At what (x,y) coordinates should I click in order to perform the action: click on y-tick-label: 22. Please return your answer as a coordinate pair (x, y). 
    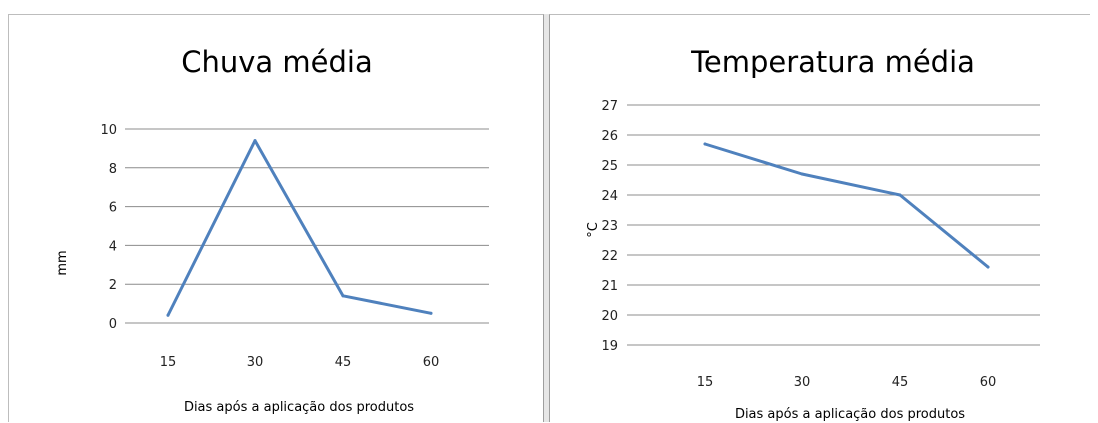
    Looking at the image, I should click on (609, 256).